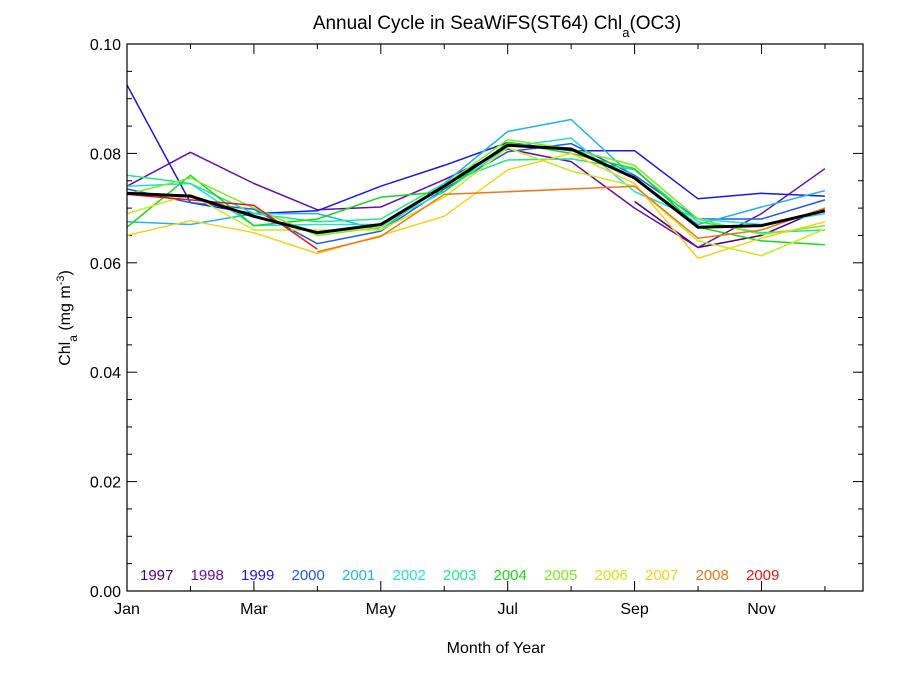 The image size is (900, 675). Describe the element at coordinates (611, 575) in the screenshot. I see `legend-entry-2006: 2006` at that location.